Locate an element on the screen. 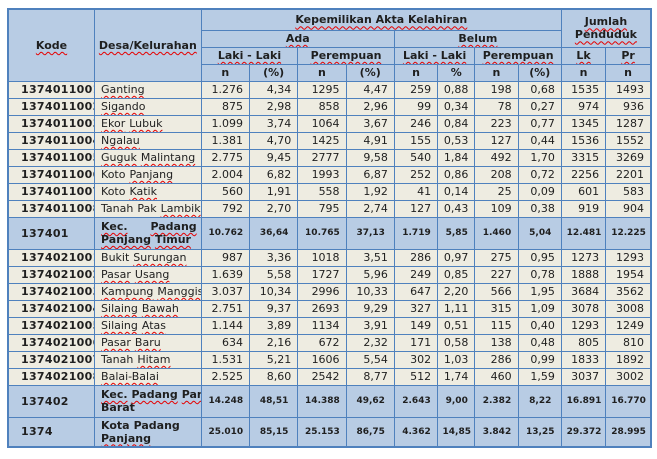  header-ada-label: Ada is located at coordinates (297, 38).